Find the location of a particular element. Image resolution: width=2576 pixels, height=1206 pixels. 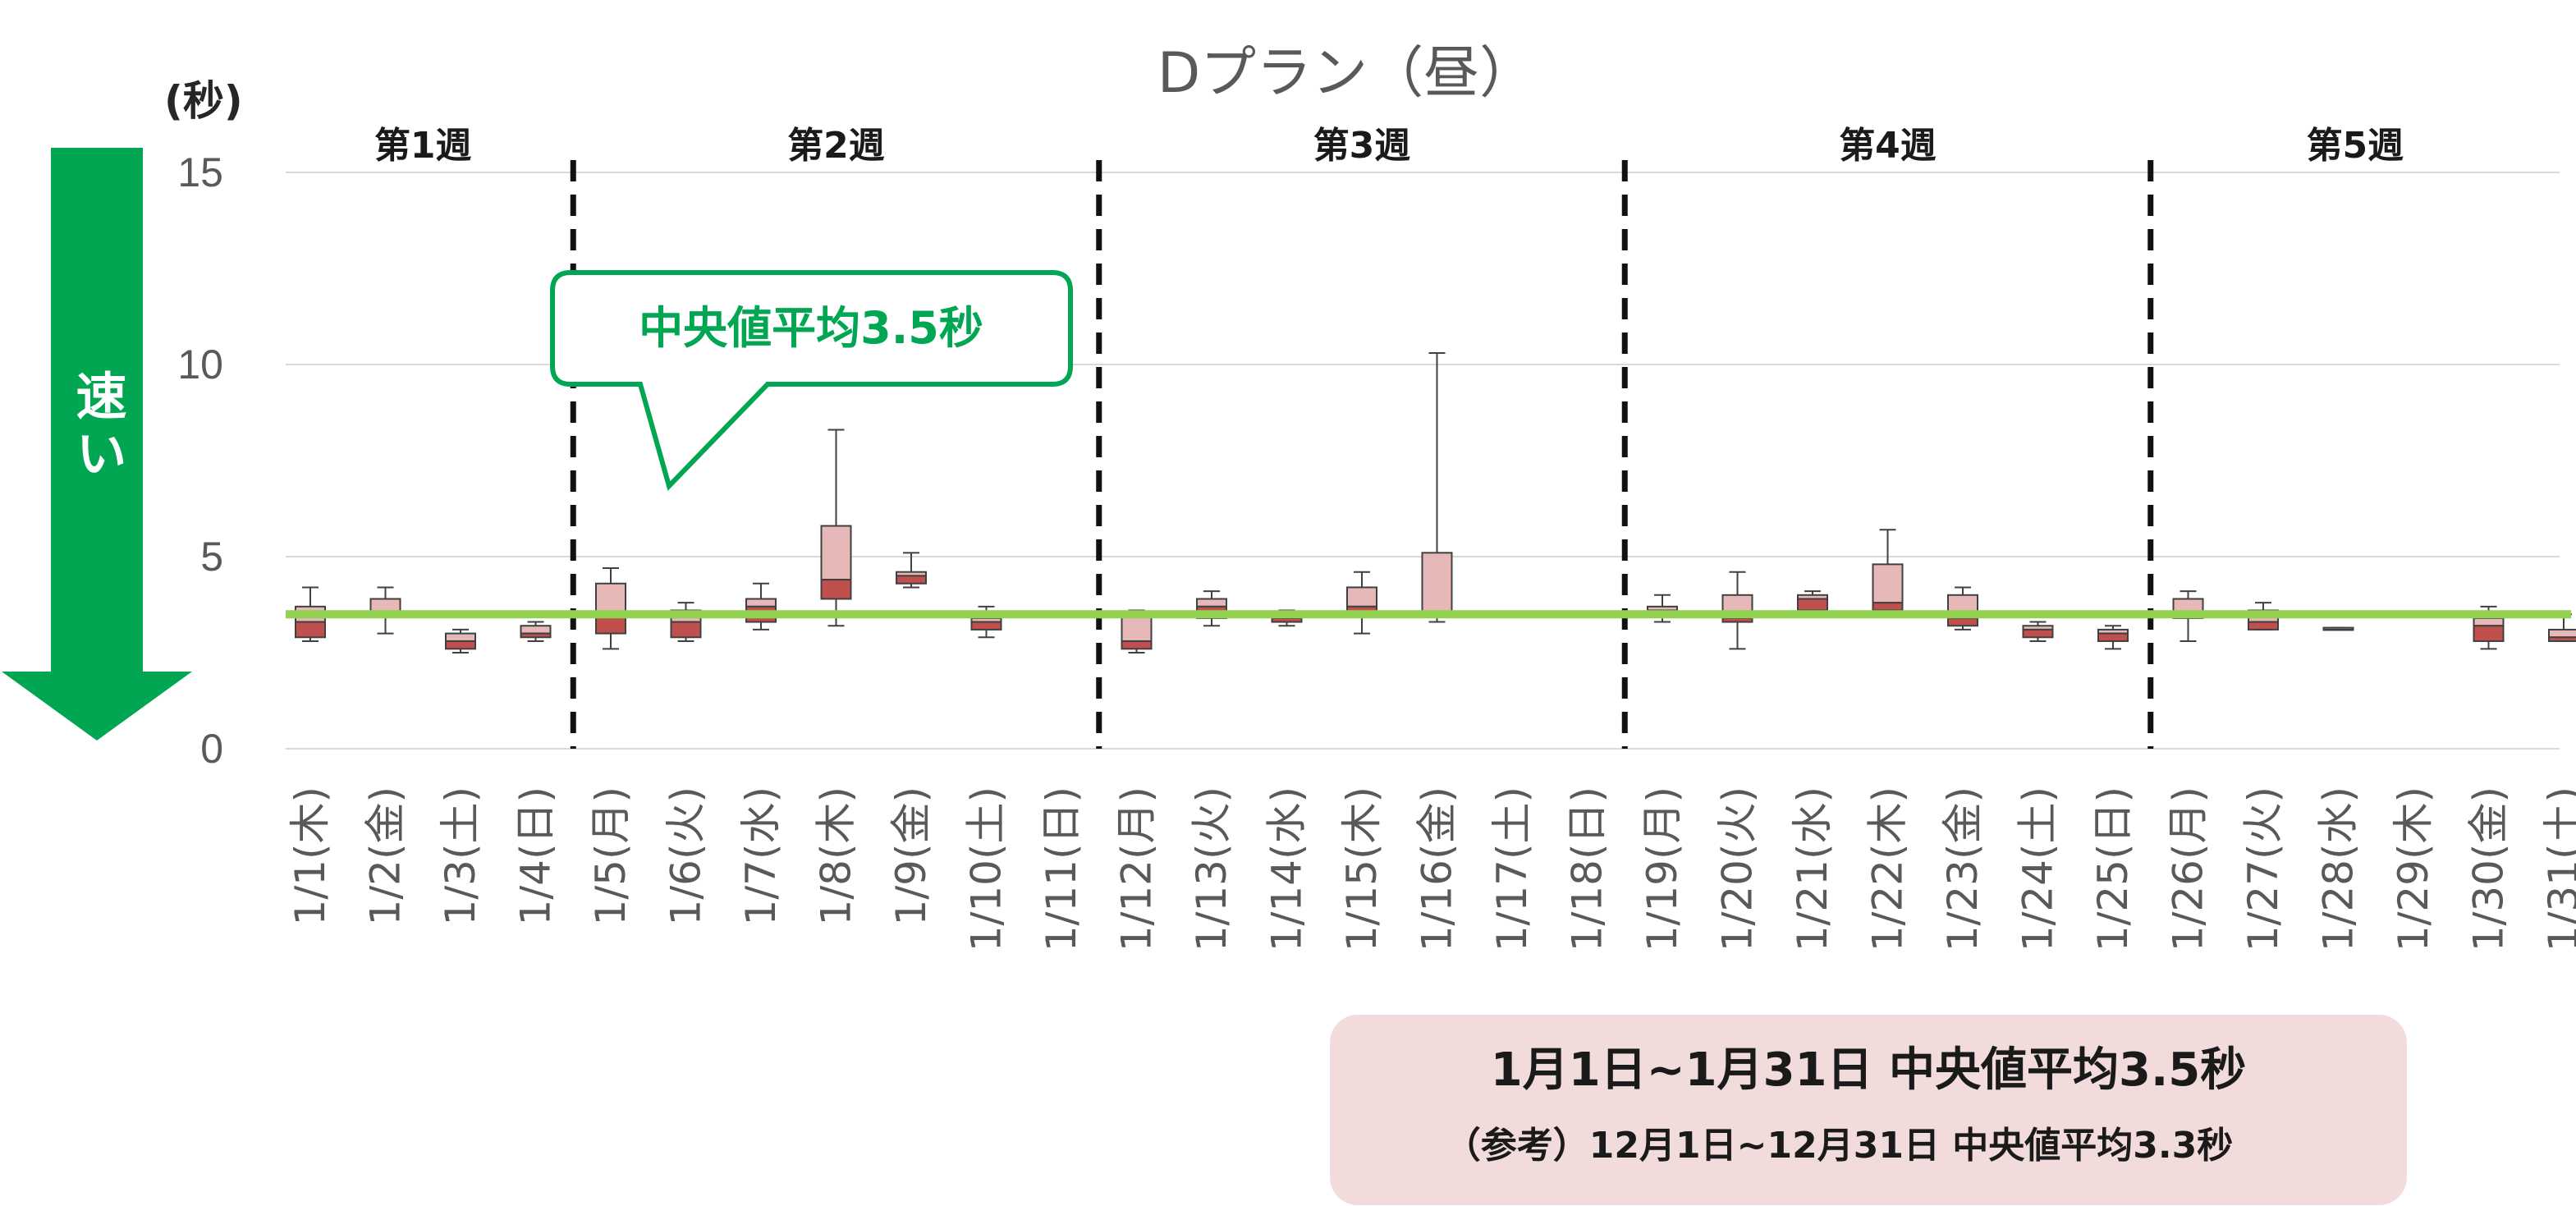

y-tick-label: 15 is located at coordinates (200, 172).